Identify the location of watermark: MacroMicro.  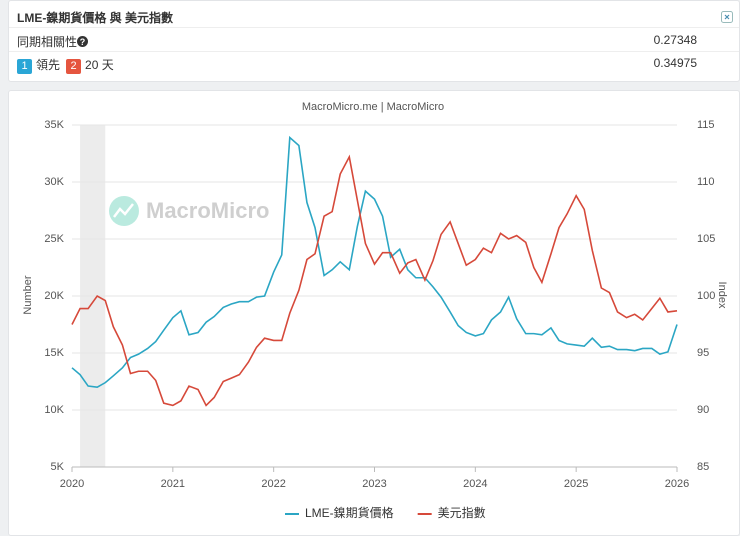
(189, 211).